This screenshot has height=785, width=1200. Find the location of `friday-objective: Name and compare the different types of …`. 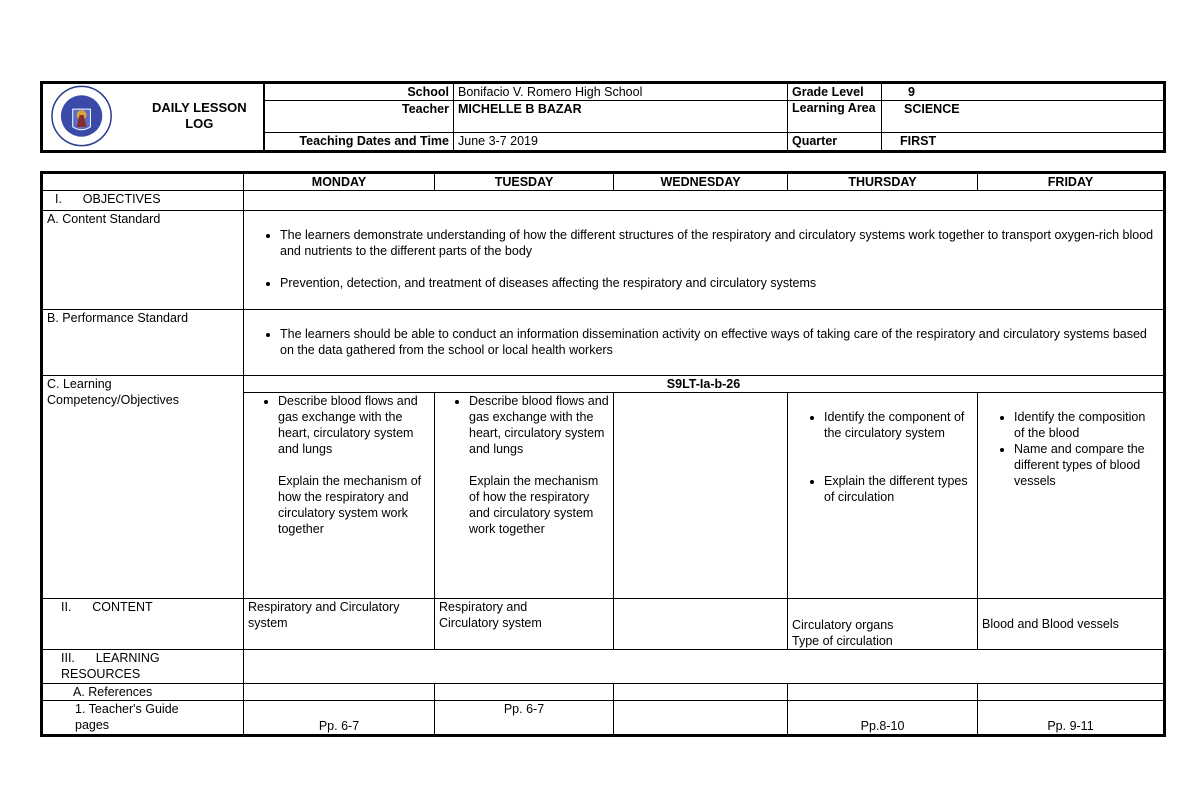

friday-objective: Name and compare the different types of … is located at coordinates (1086, 465).